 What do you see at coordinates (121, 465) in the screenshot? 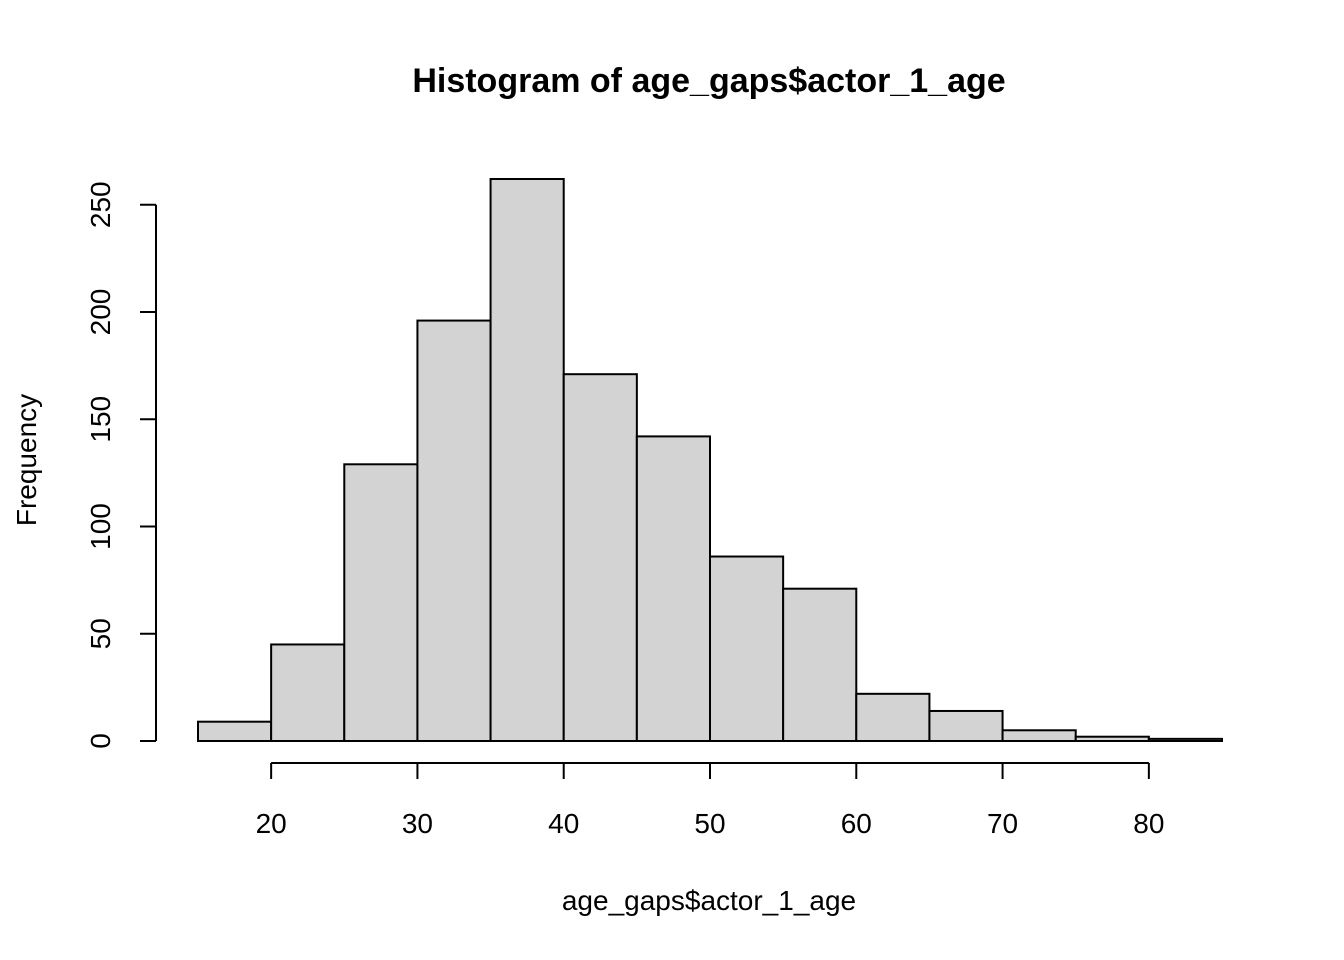
I see `y-axis: 0 50 100 150 200 250` at bounding box center [121, 465].